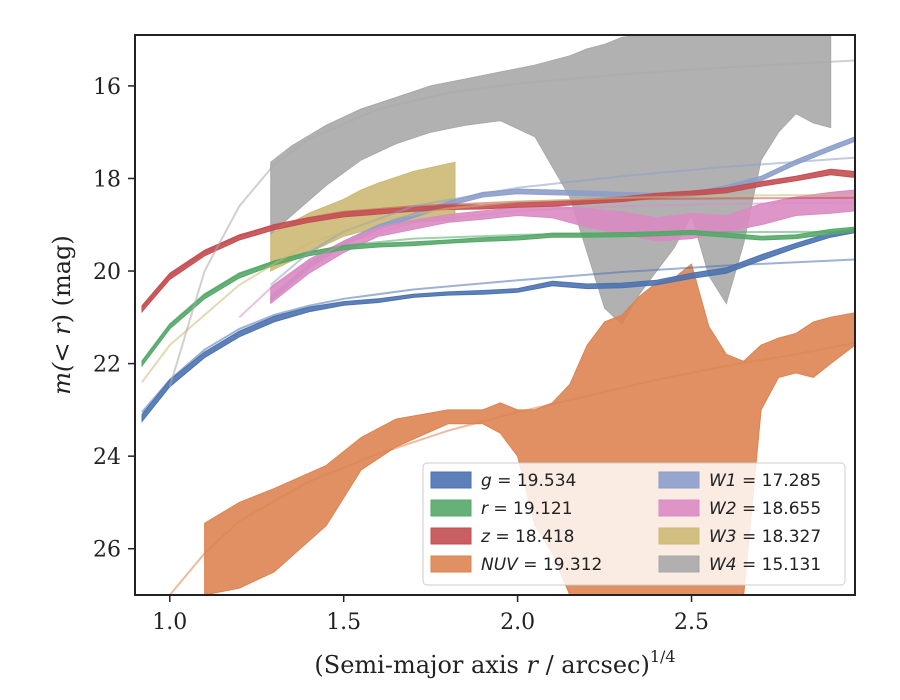 The width and height of the screenshot is (900, 700). Describe the element at coordinates (517, 622) in the screenshot. I see `x-tick-label: 2.0` at that location.